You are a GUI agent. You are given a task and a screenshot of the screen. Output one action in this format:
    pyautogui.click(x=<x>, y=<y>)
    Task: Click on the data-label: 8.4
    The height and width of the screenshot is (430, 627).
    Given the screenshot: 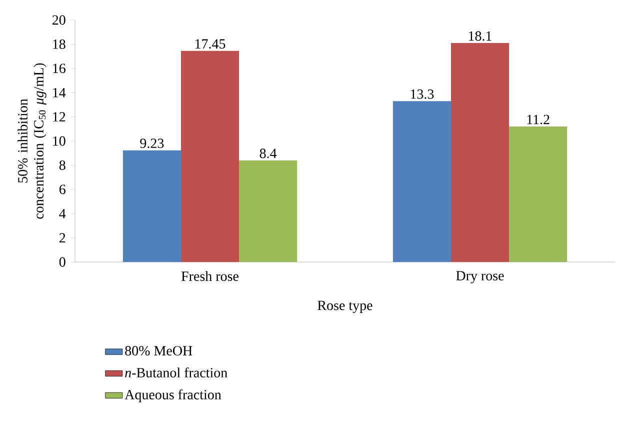 What is the action you would take?
    pyautogui.click(x=268, y=153)
    